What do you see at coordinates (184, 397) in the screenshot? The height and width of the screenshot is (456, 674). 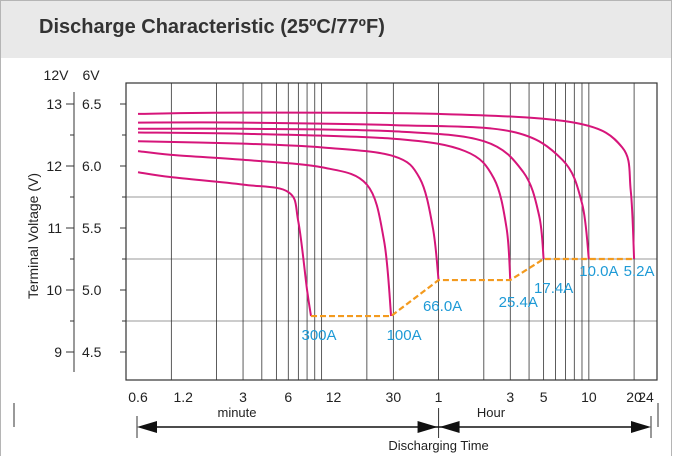 I see `x-tick-minute: 1.2` at bounding box center [184, 397].